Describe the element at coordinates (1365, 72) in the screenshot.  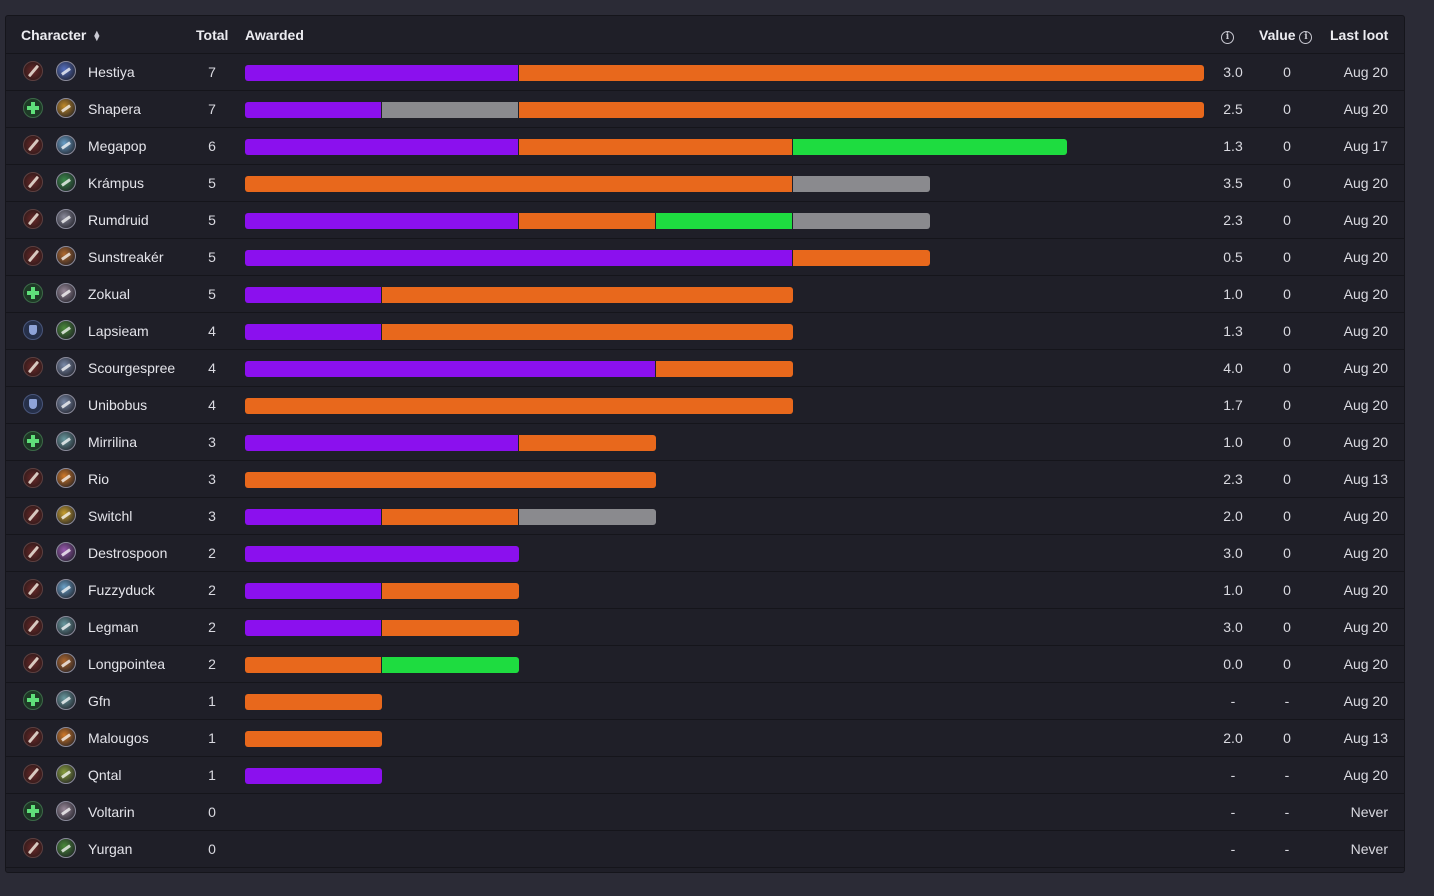
I see `last-loot-date: Aug 20` at that location.